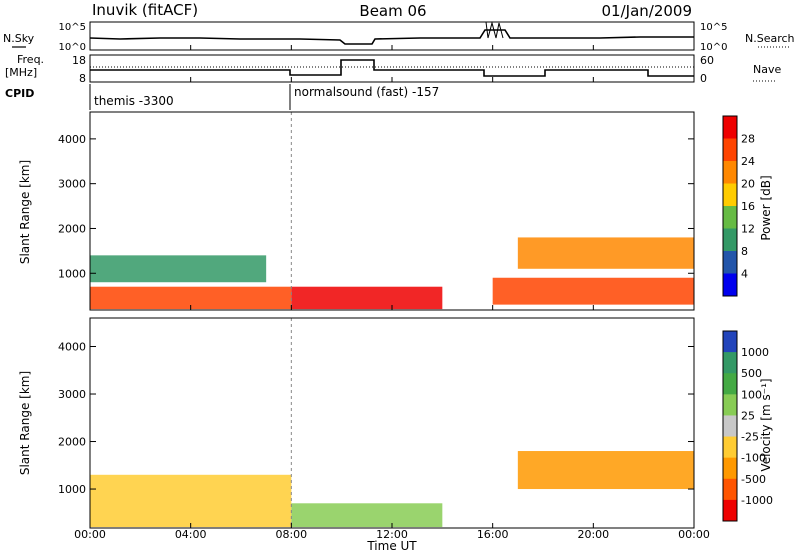 The image size is (800, 554). Describe the element at coordinates (72, 228) in the screenshot. I see `power-y-tick-label: 2000` at that location.